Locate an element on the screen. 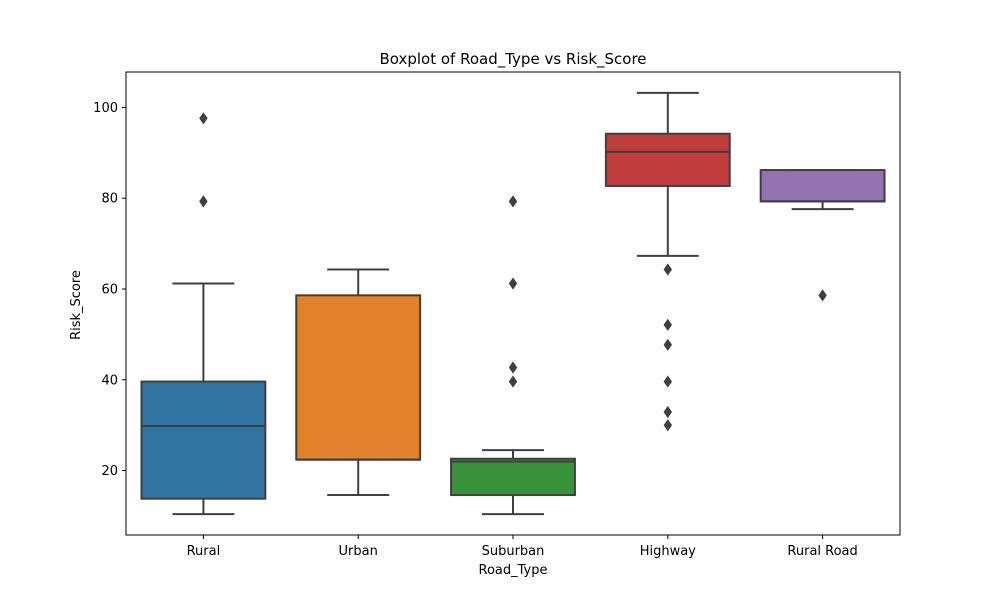  y-tick-label: 40 is located at coordinates (109, 380).